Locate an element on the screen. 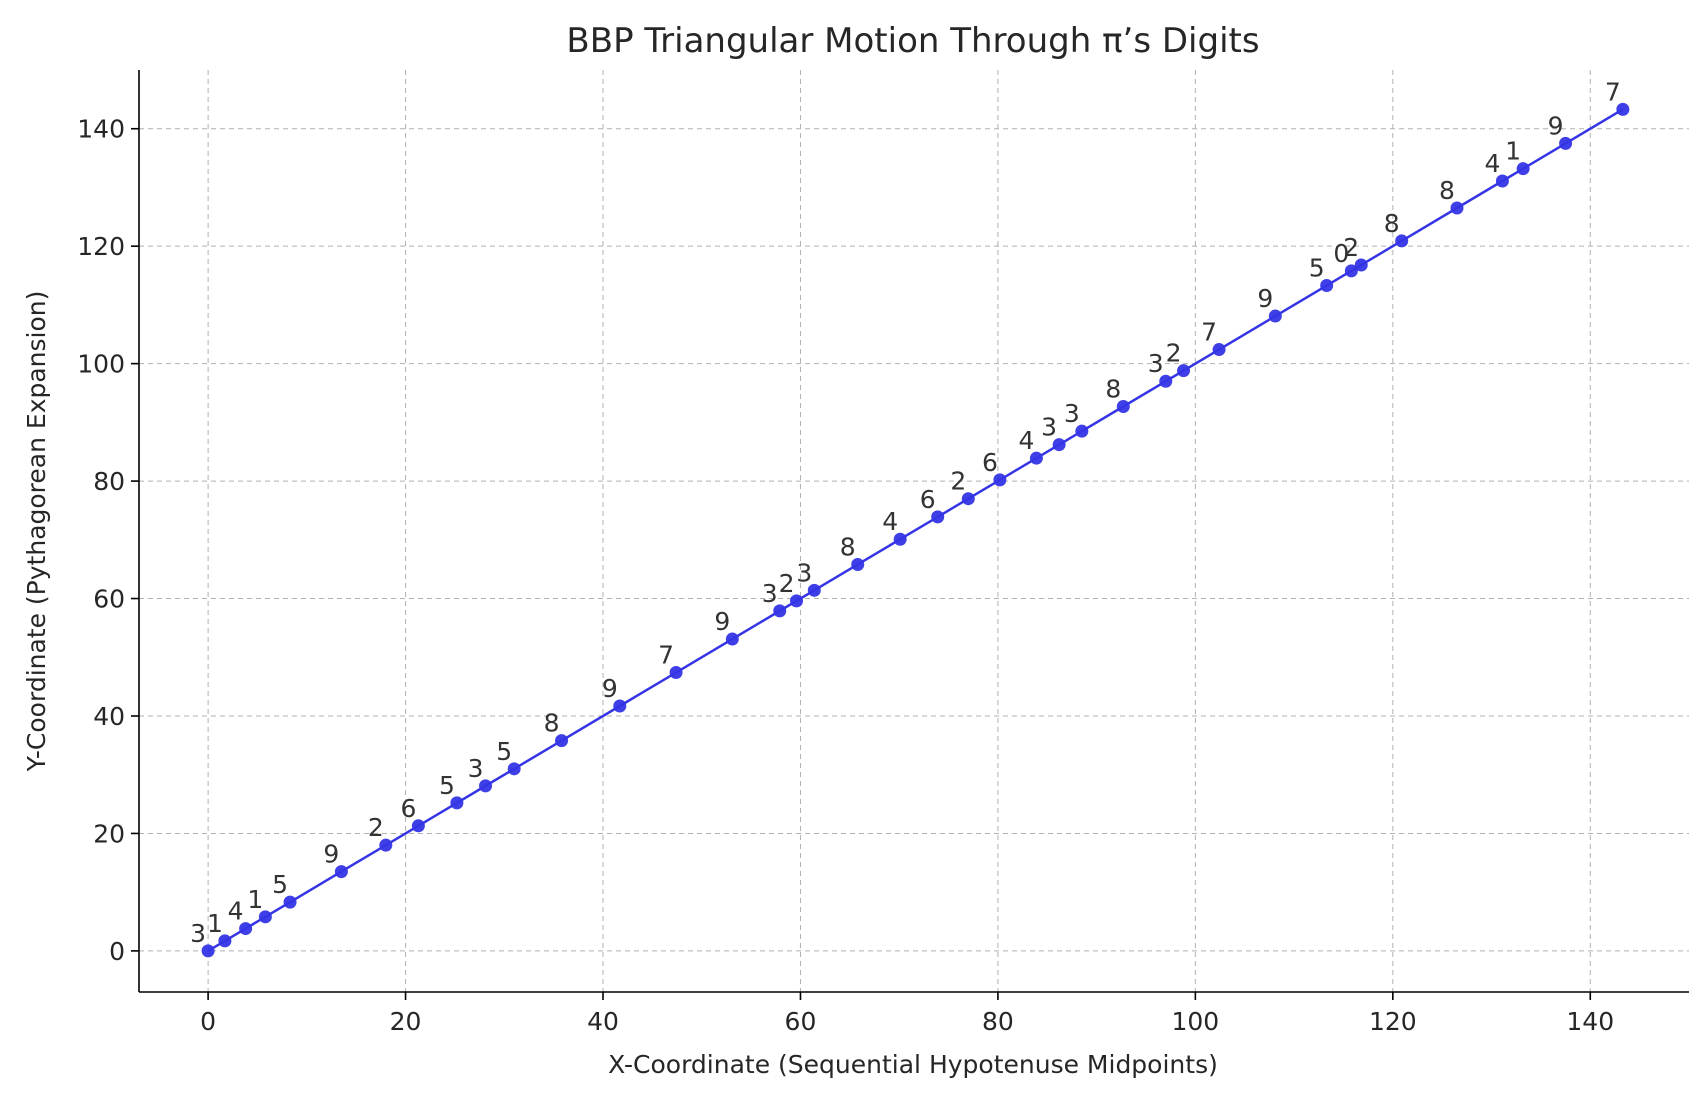 Image resolution: width=1707 pixels, height=1101 pixels. x-ticks: 0 20 40 60 80 100 120 140 is located at coordinates (907, 1014).